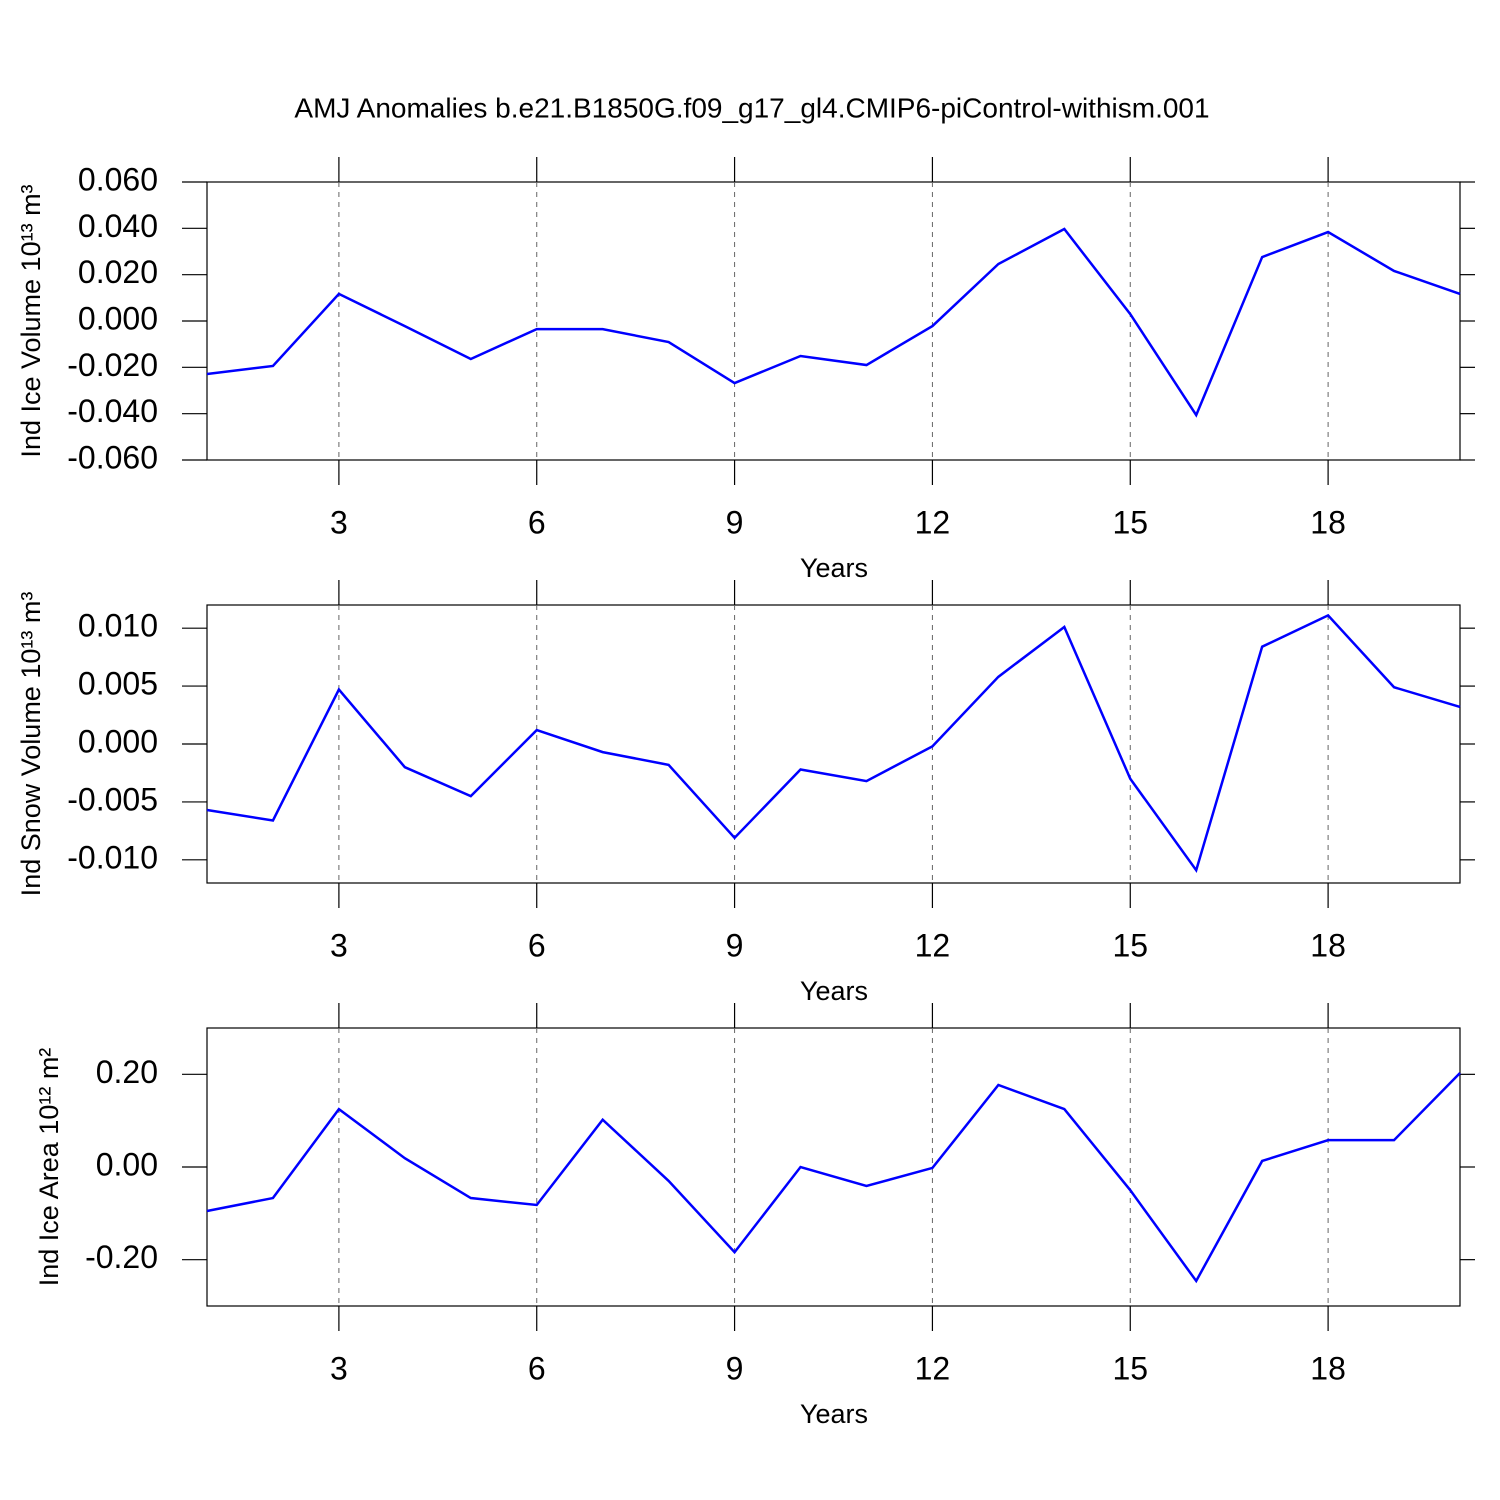 Image resolution: width=1500 pixels, height=1500 pixels. Describe the element at coordinates (118, 684) in the screenshot. I see `y-tick-label: 0.005` at that location.